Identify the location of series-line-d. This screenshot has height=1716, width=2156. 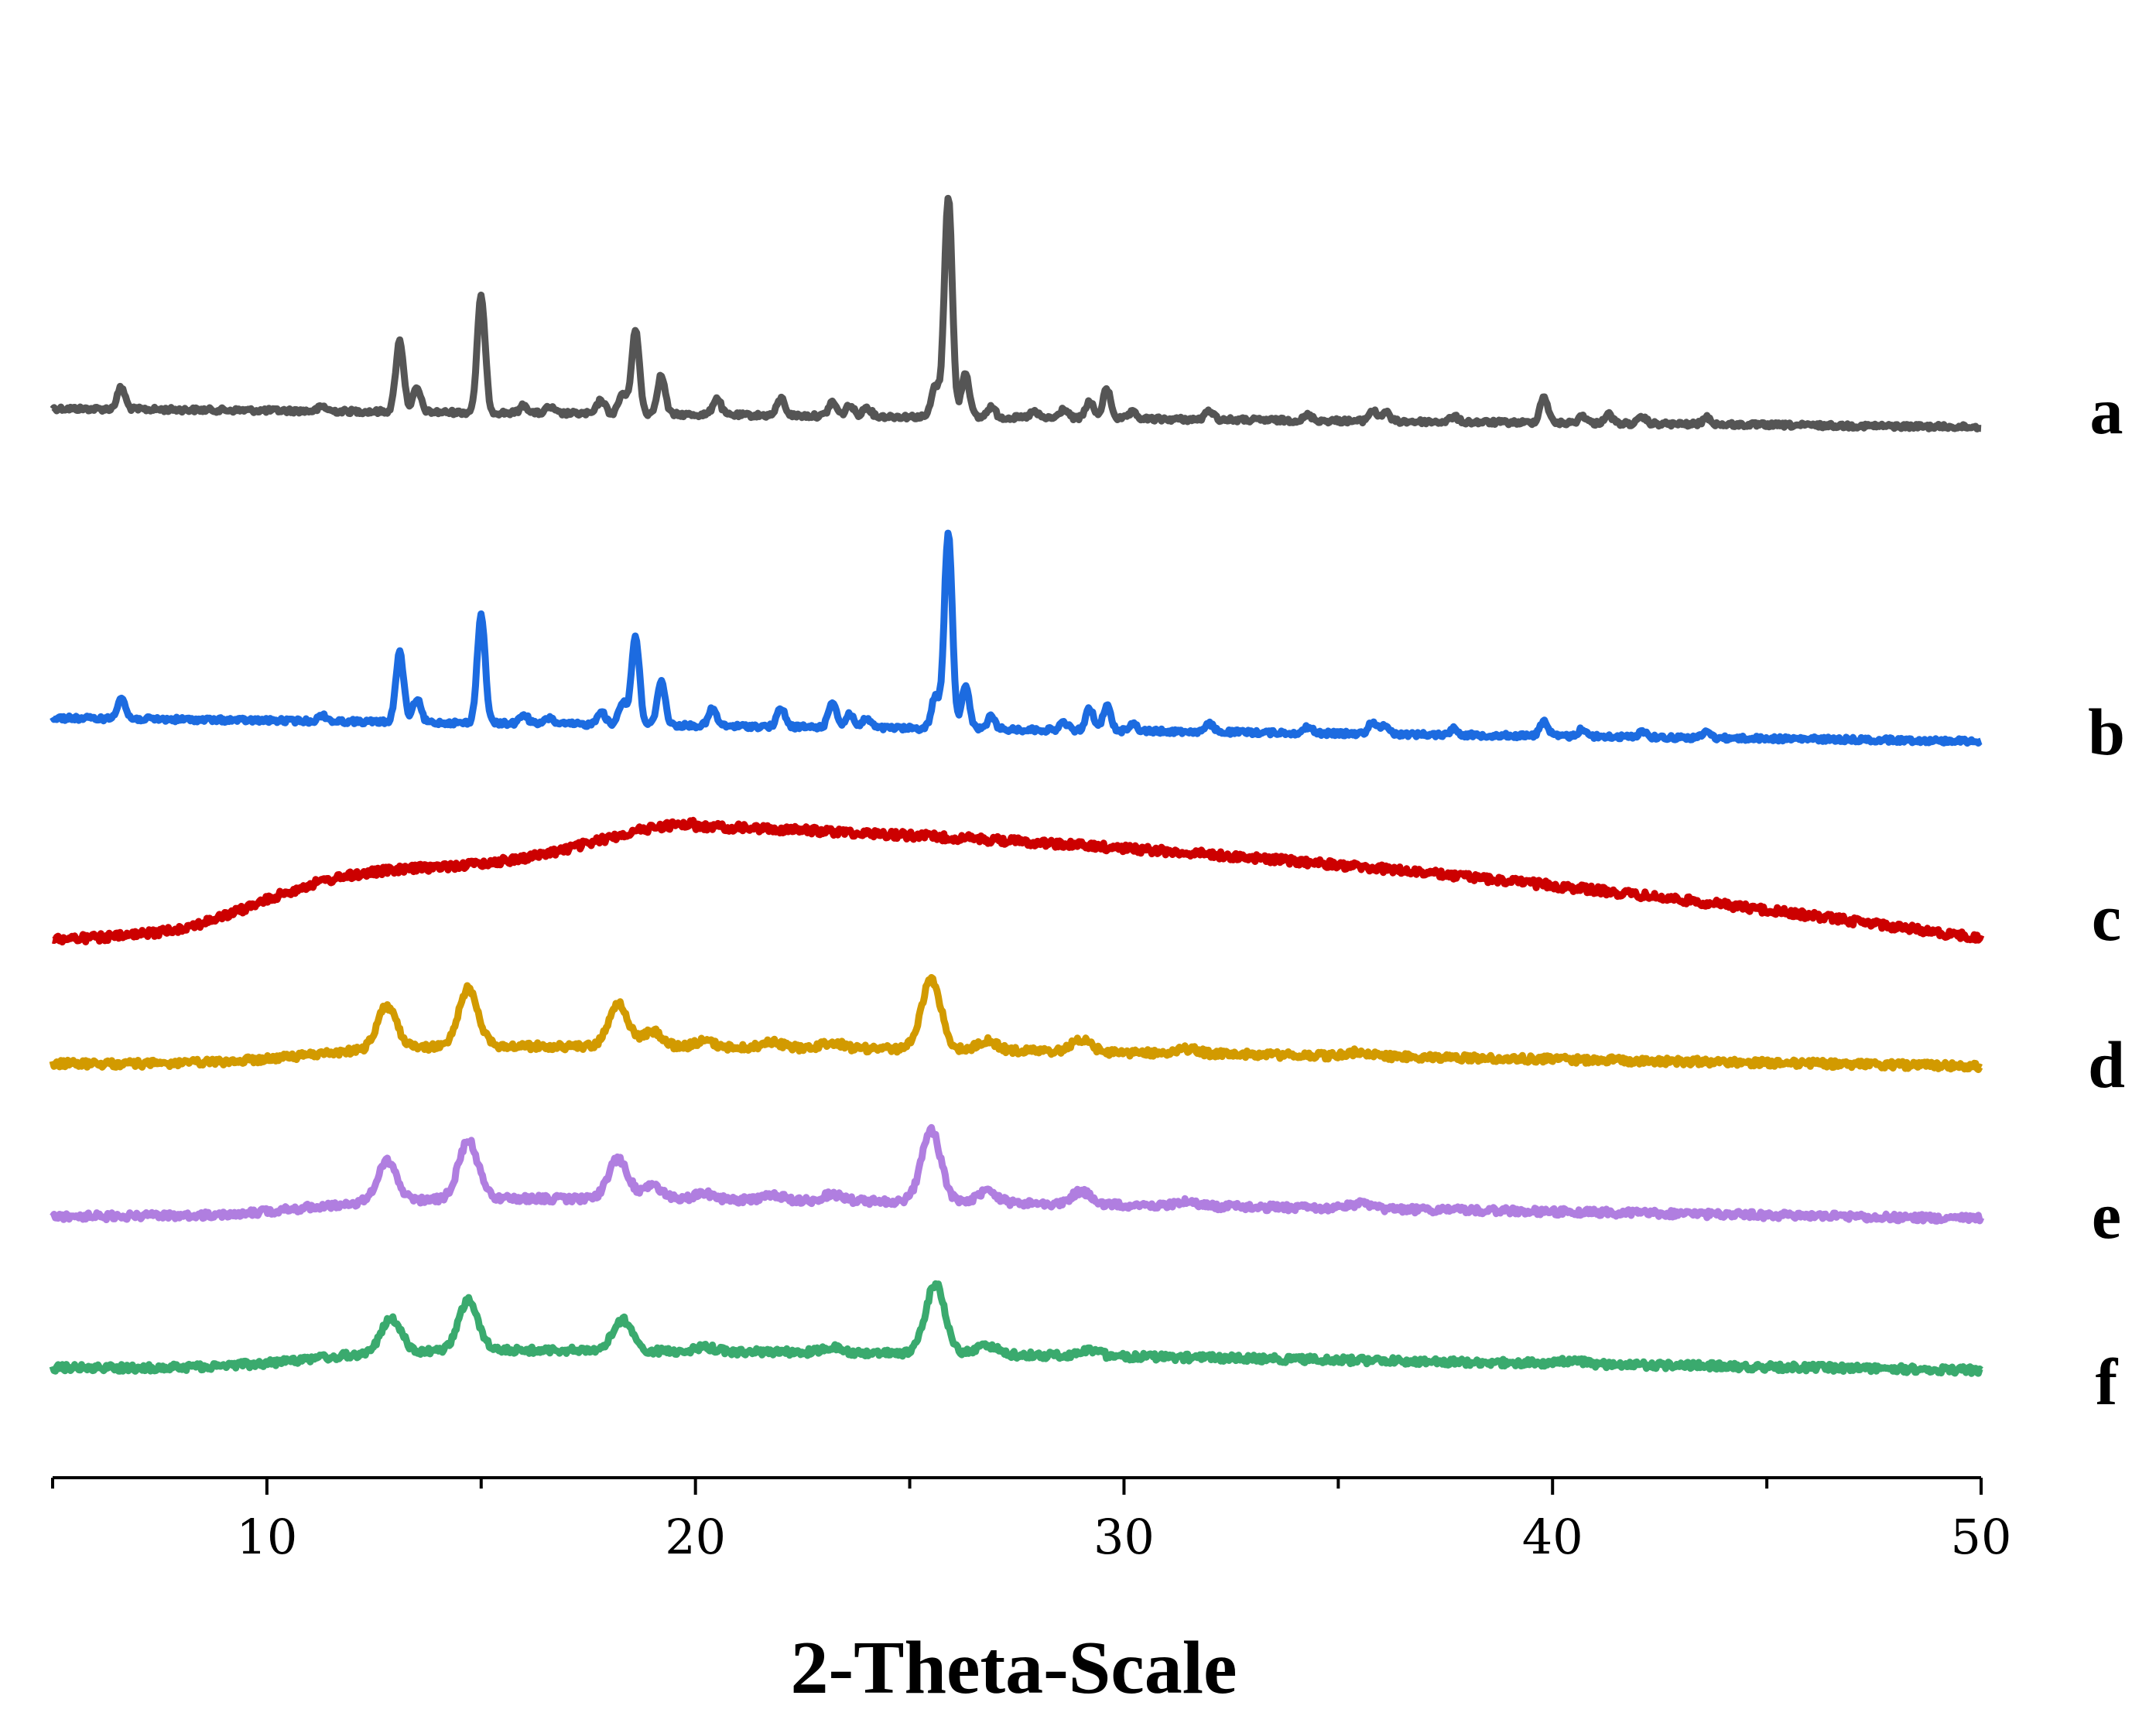
(1016, 1023).